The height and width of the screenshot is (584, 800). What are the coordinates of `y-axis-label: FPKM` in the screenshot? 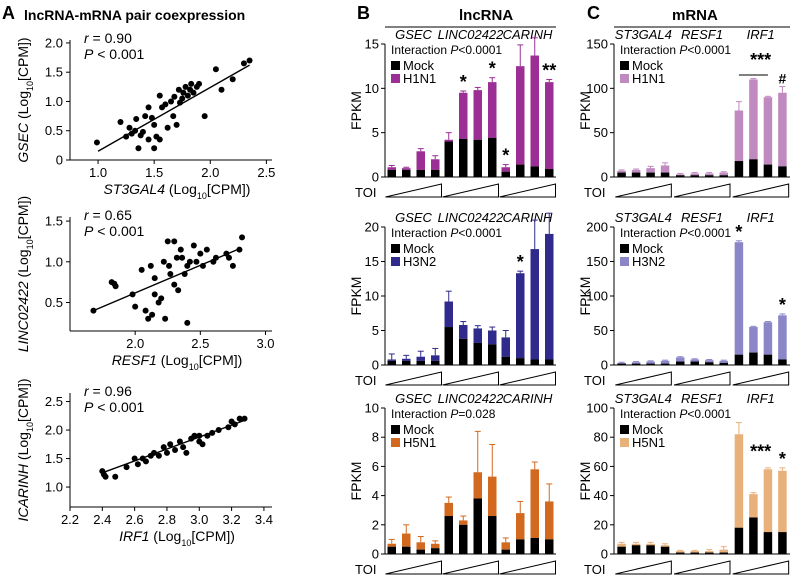 It's located at (356, 481).